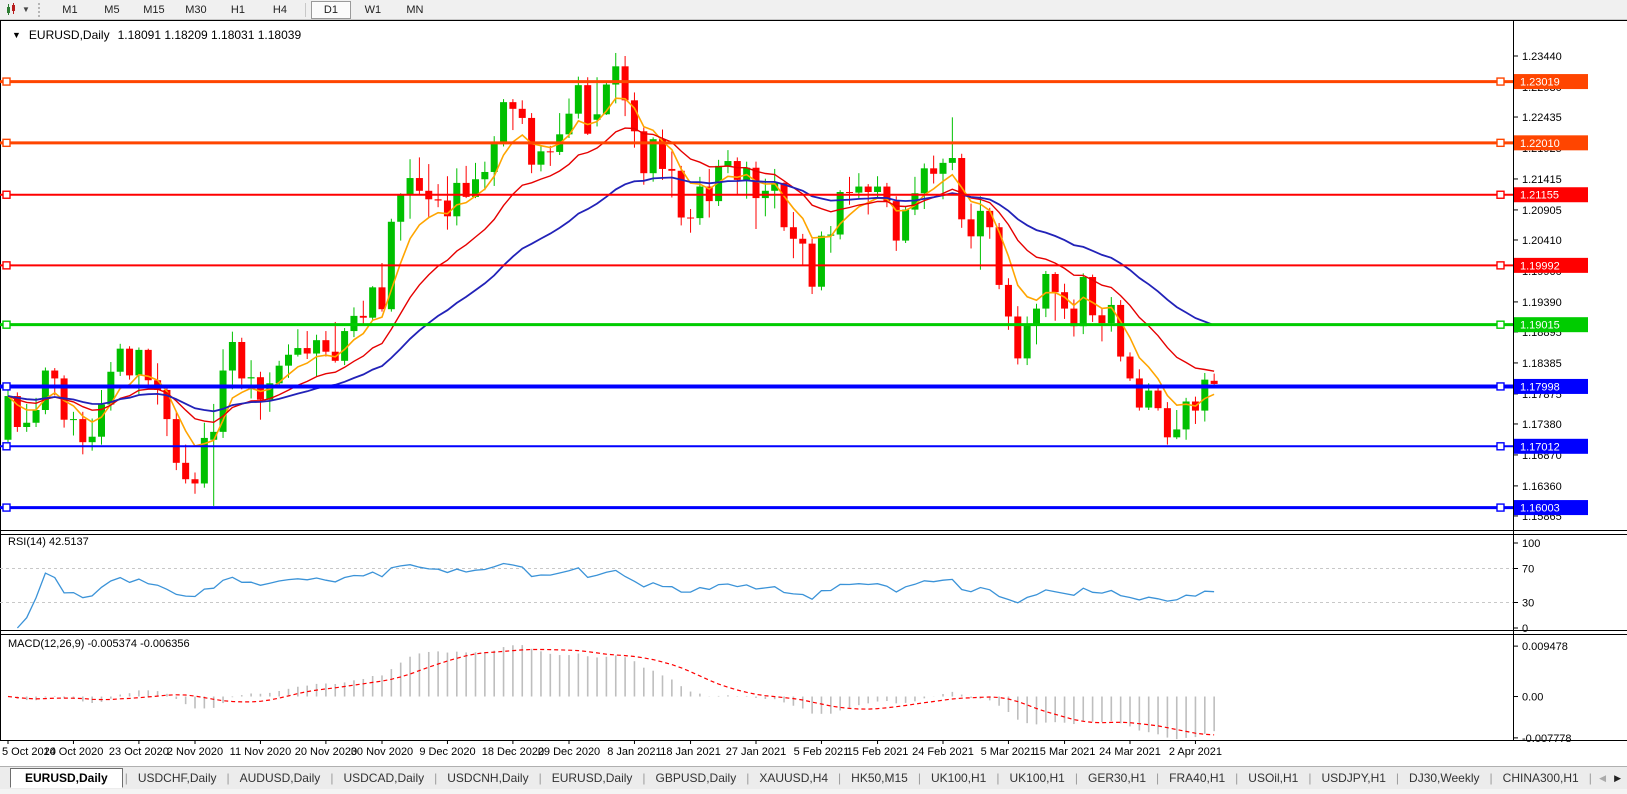 The height and width of the screenshot is (794, 1627). Describe the element at coordinates (592, 778) in the screenshot. I see `chart-tab-5: EURUSD,Daily` at that location.